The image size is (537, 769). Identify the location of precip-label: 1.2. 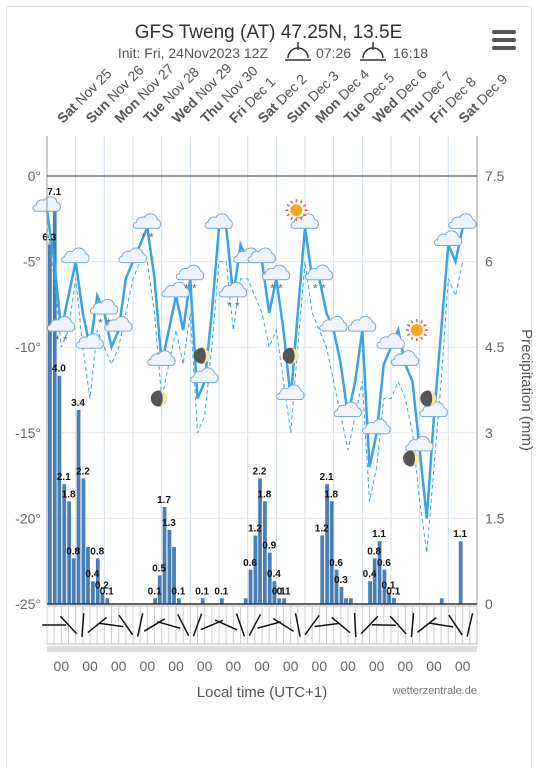
(255, 529).